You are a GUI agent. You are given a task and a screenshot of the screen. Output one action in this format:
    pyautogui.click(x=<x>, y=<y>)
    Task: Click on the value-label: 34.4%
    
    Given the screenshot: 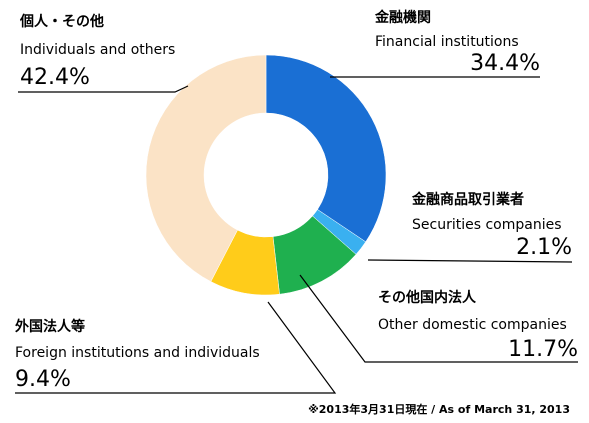 What is the action you would take?
    pyautogui.click(x=505, y=63)
    